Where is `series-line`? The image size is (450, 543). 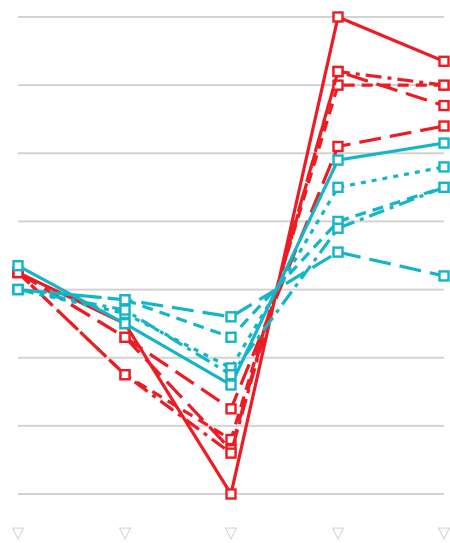 series-line is located at coordinates (231, 284).